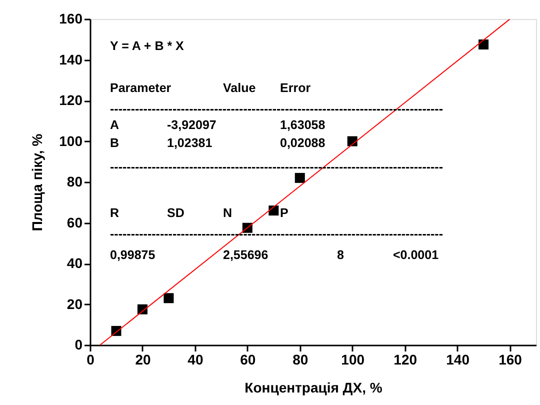 This screenshot has height=405, width=540. What do you see at coordinates (458, 360) in the screenshot?
I see `x-tick-label: 140` at bounding box center [458, 360].